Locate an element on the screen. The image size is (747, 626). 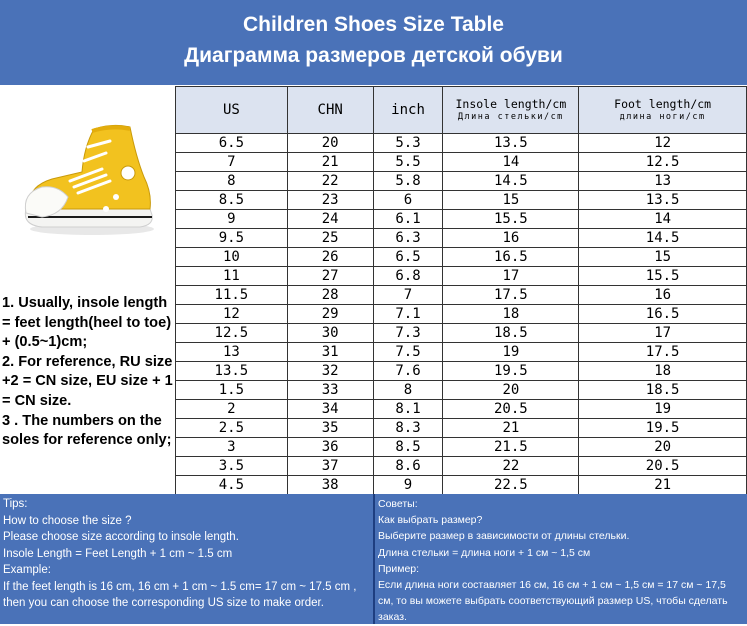
cell-us: 2.5 is located at coordinates (231, 428).